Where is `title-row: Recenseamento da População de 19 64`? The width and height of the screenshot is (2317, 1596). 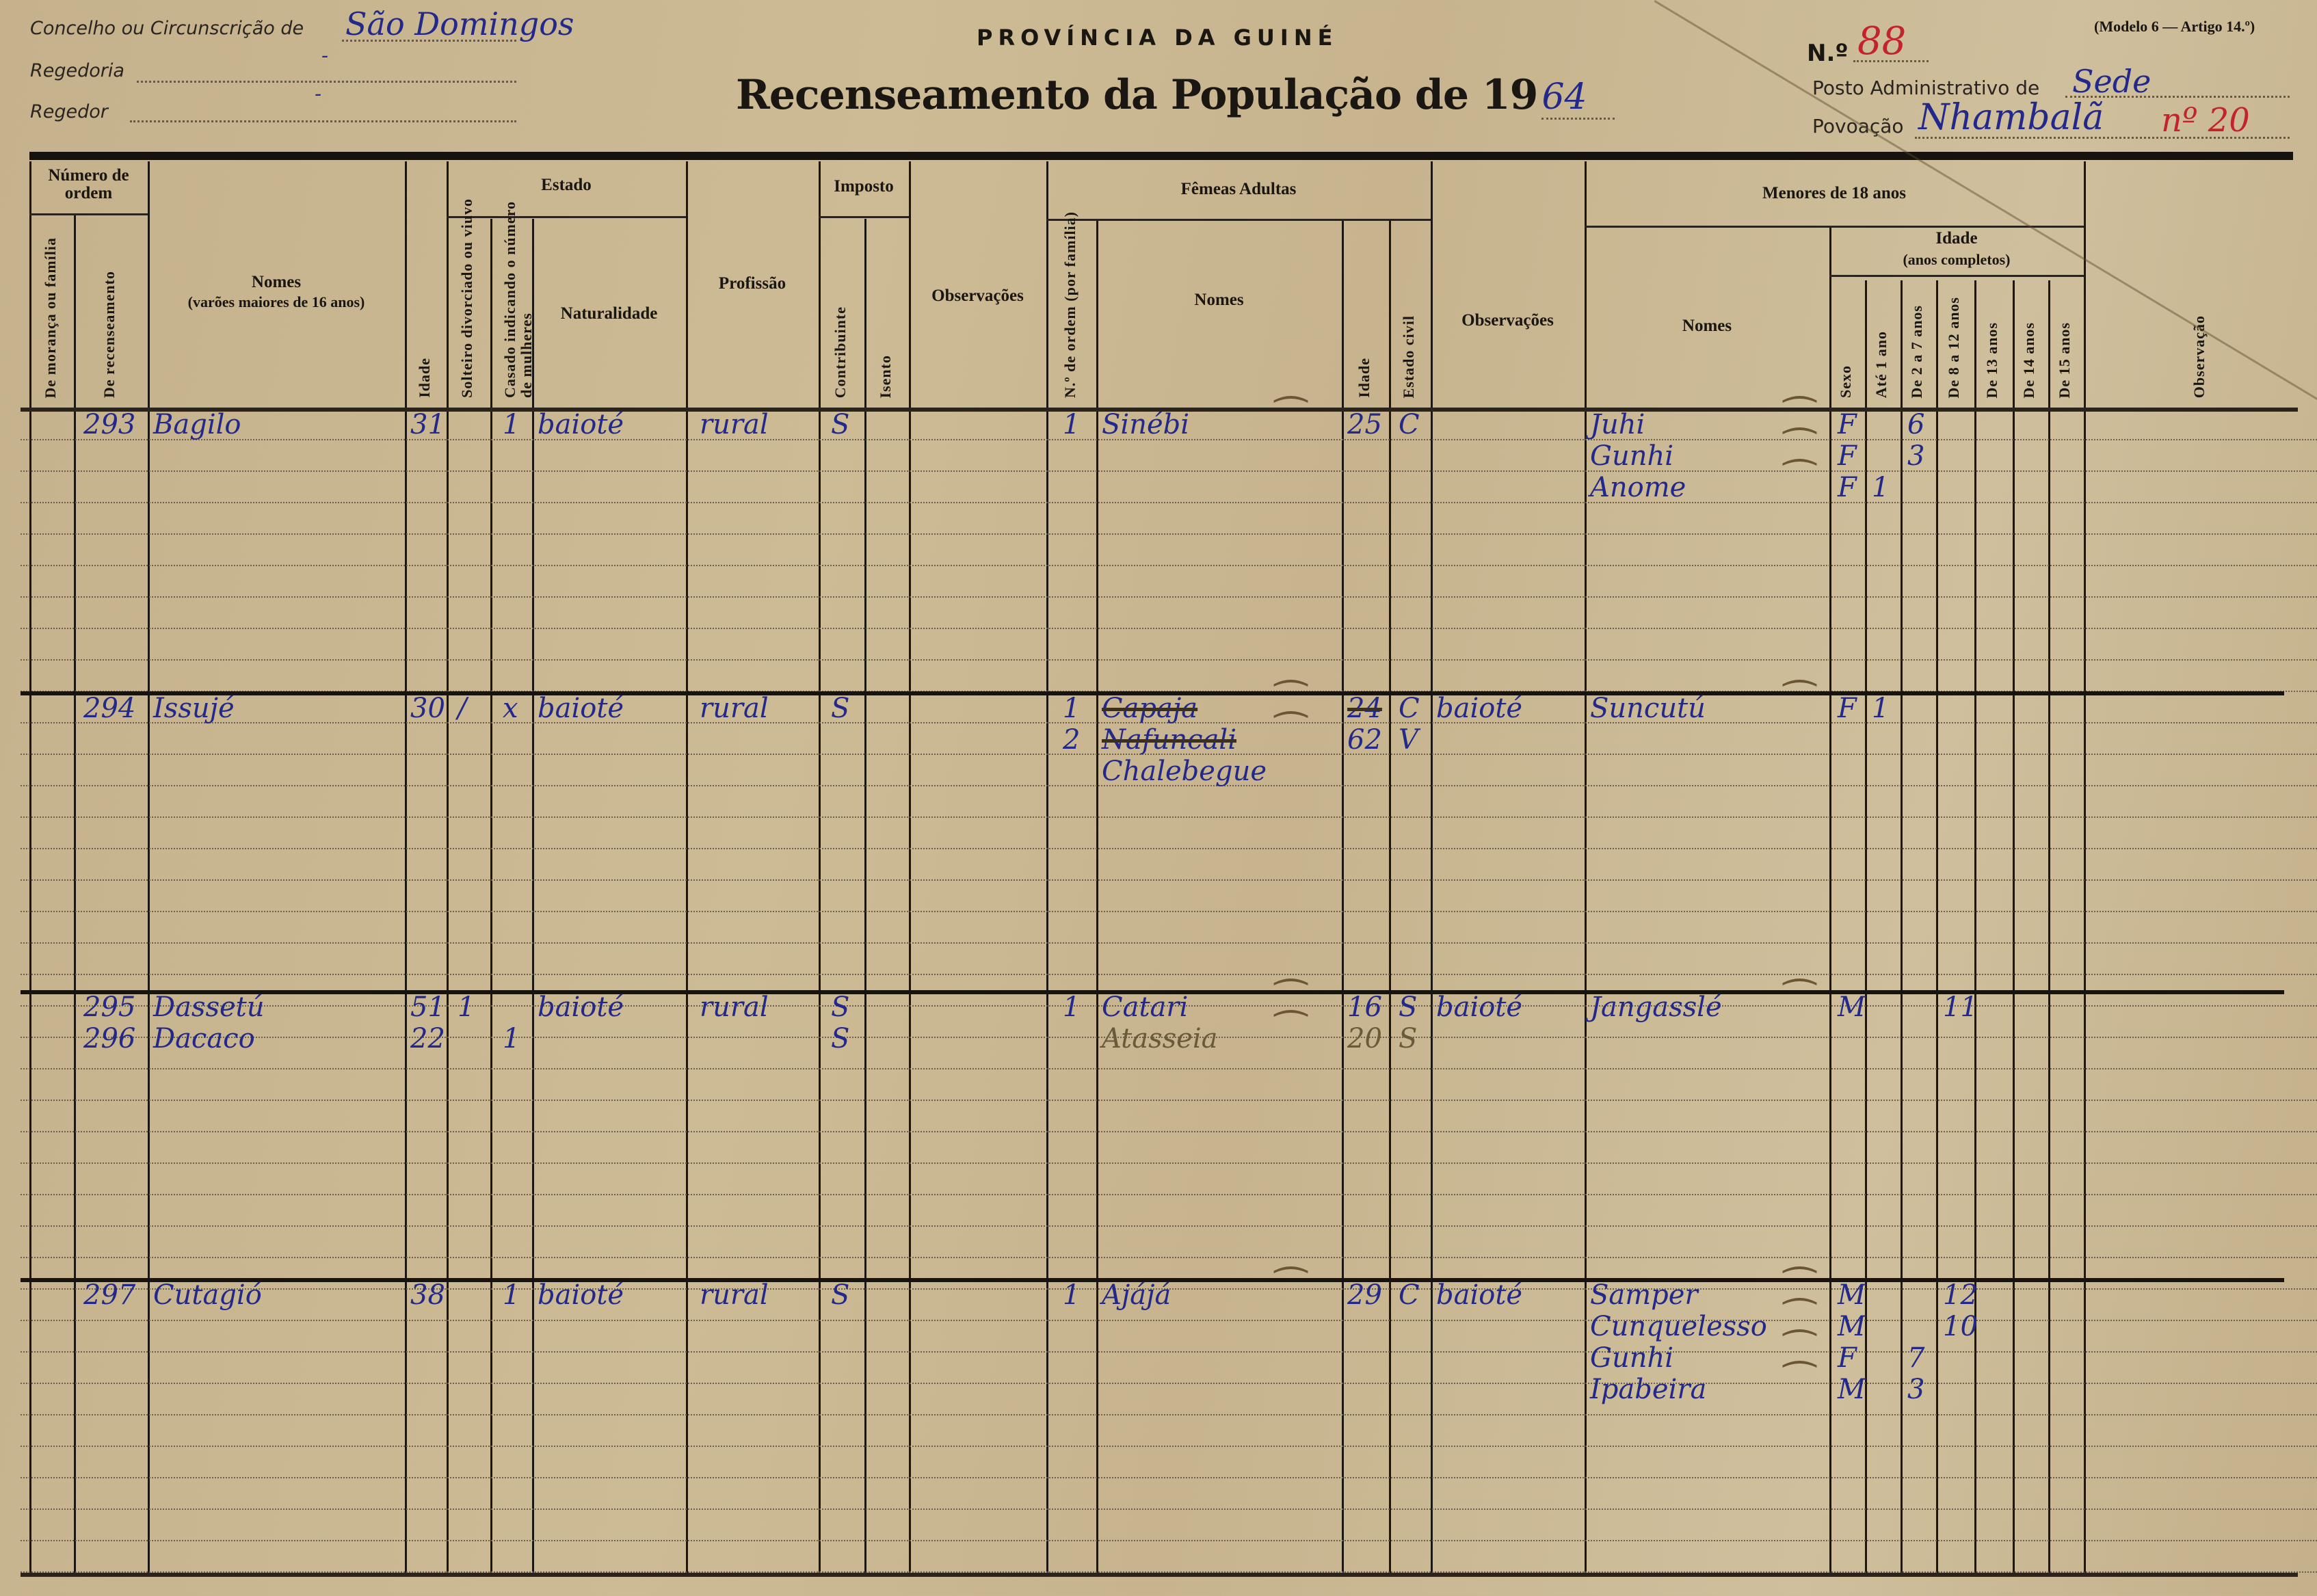
title-row: Recenseamento da População de 19 64 is located at coordinates (1175, 95).